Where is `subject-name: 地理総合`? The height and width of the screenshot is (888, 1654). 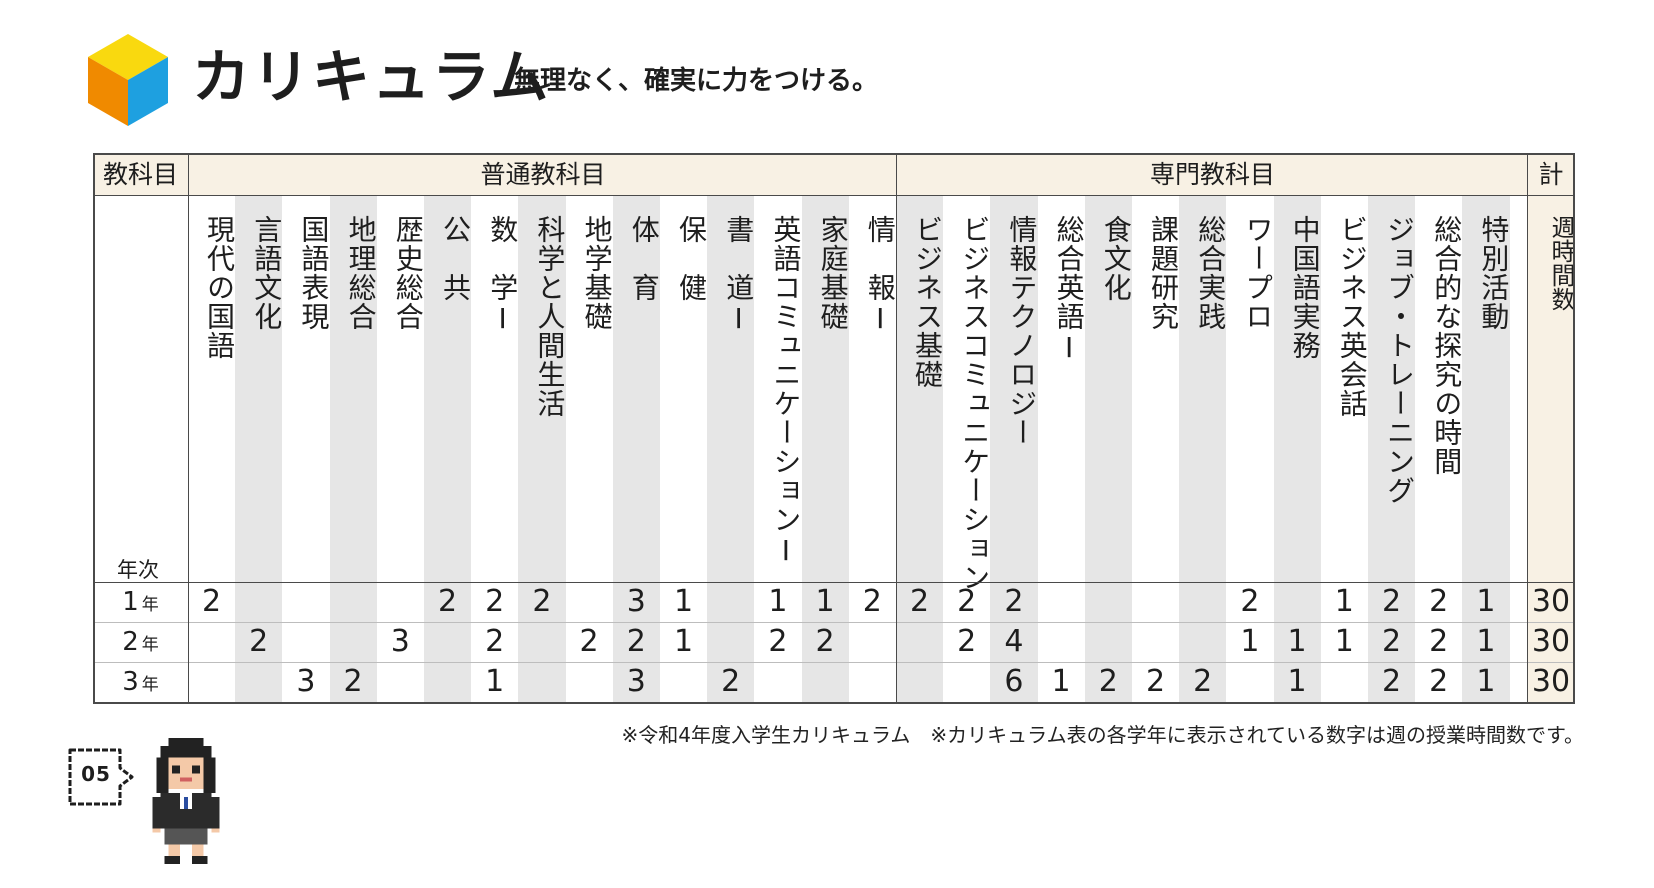 subject-name: 地理総合 is located at coordinates (361, 273).